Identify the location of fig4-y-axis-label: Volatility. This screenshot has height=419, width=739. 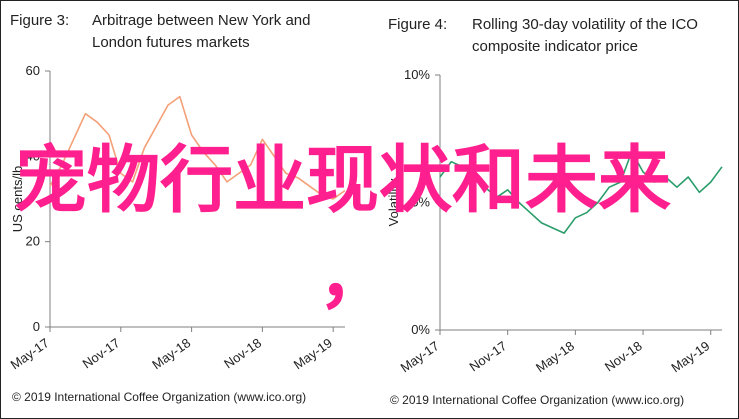
(393, 202).